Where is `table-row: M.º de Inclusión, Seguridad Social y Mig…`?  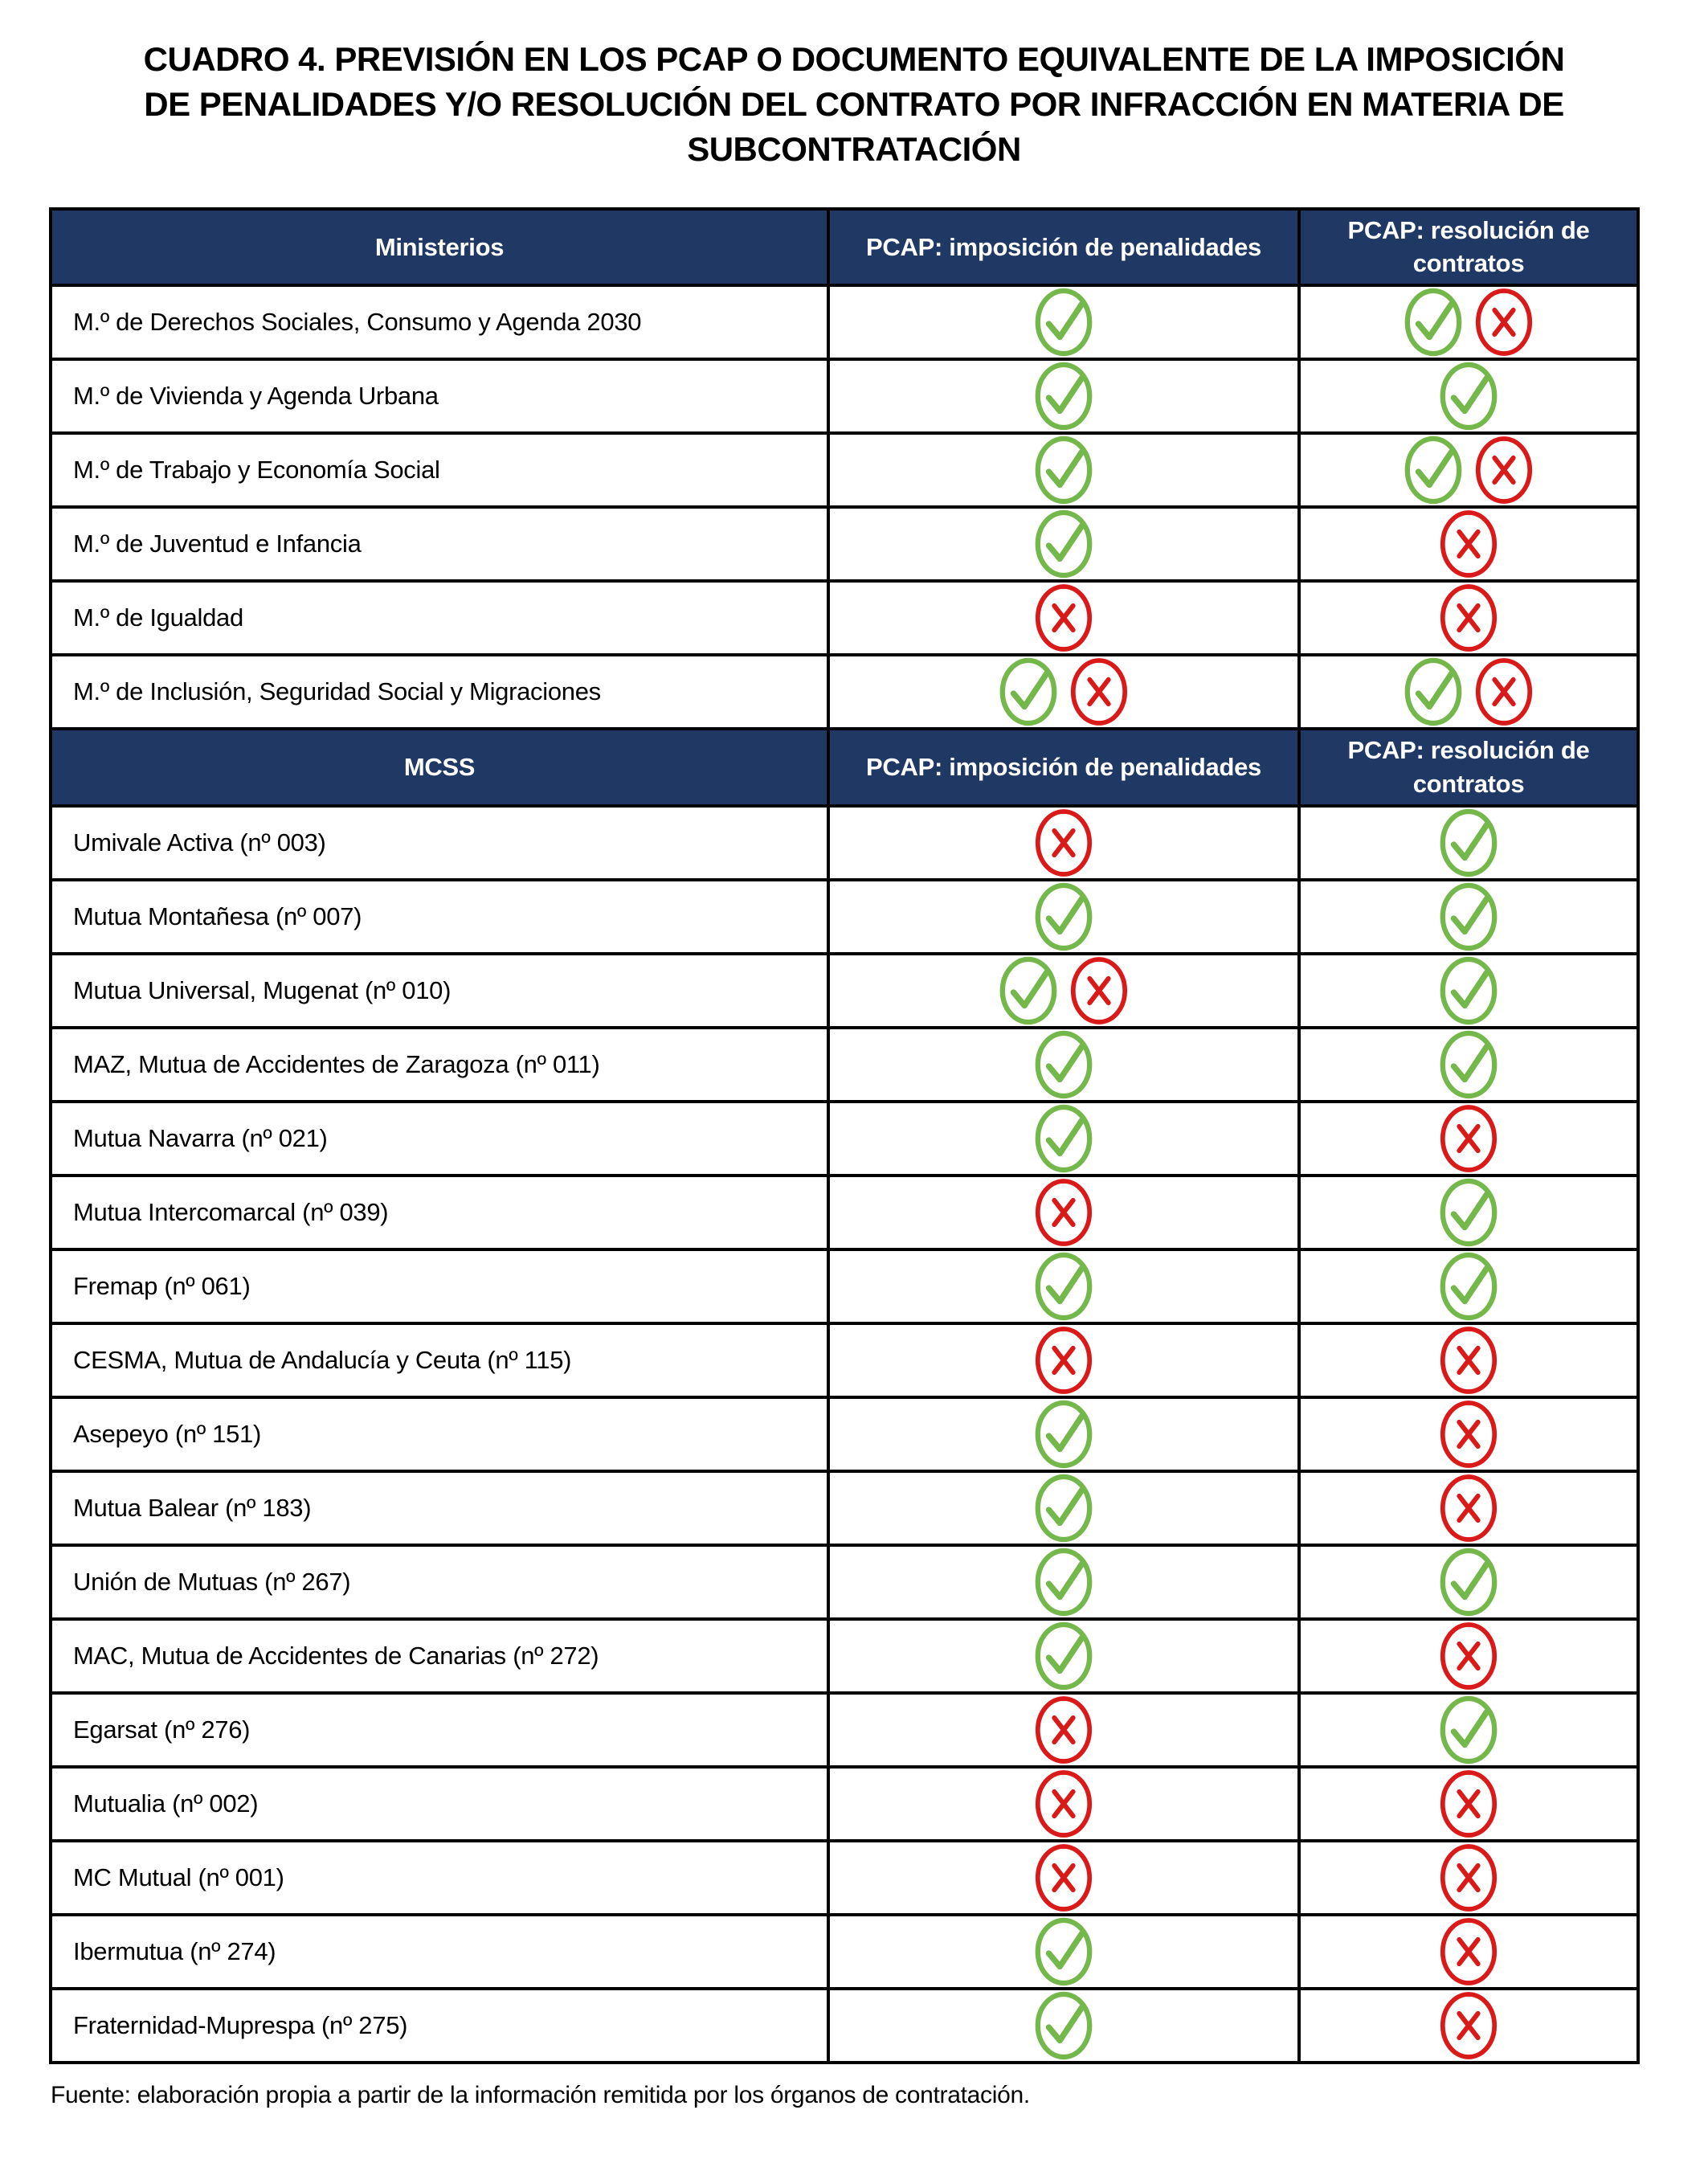
table-row: M.º de Inclusión, Seguridad Social y Mig… is located at coordinates (844, 692).